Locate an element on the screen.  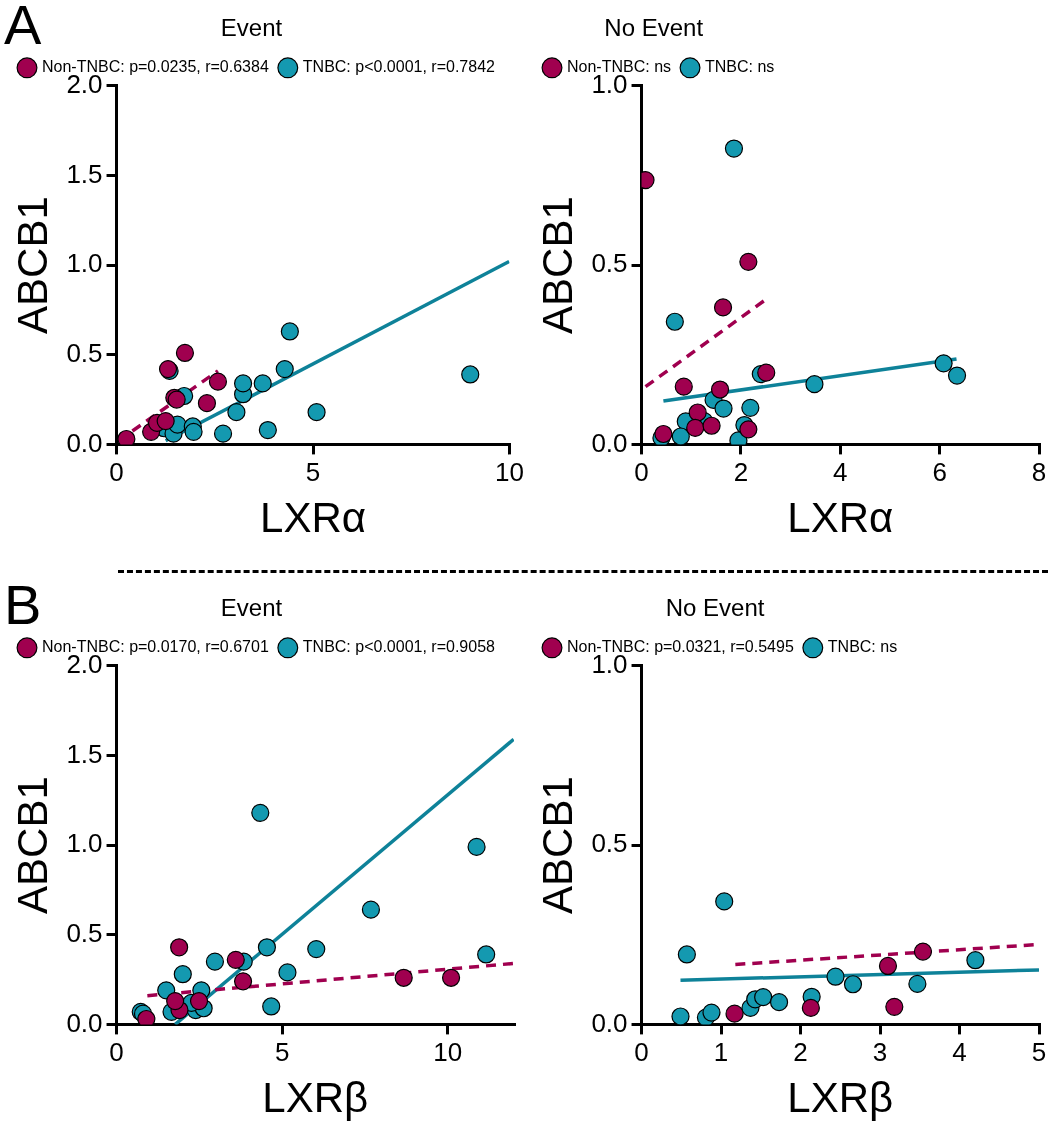
x-tick-label: 1 is located at coordinates (721, 1052).